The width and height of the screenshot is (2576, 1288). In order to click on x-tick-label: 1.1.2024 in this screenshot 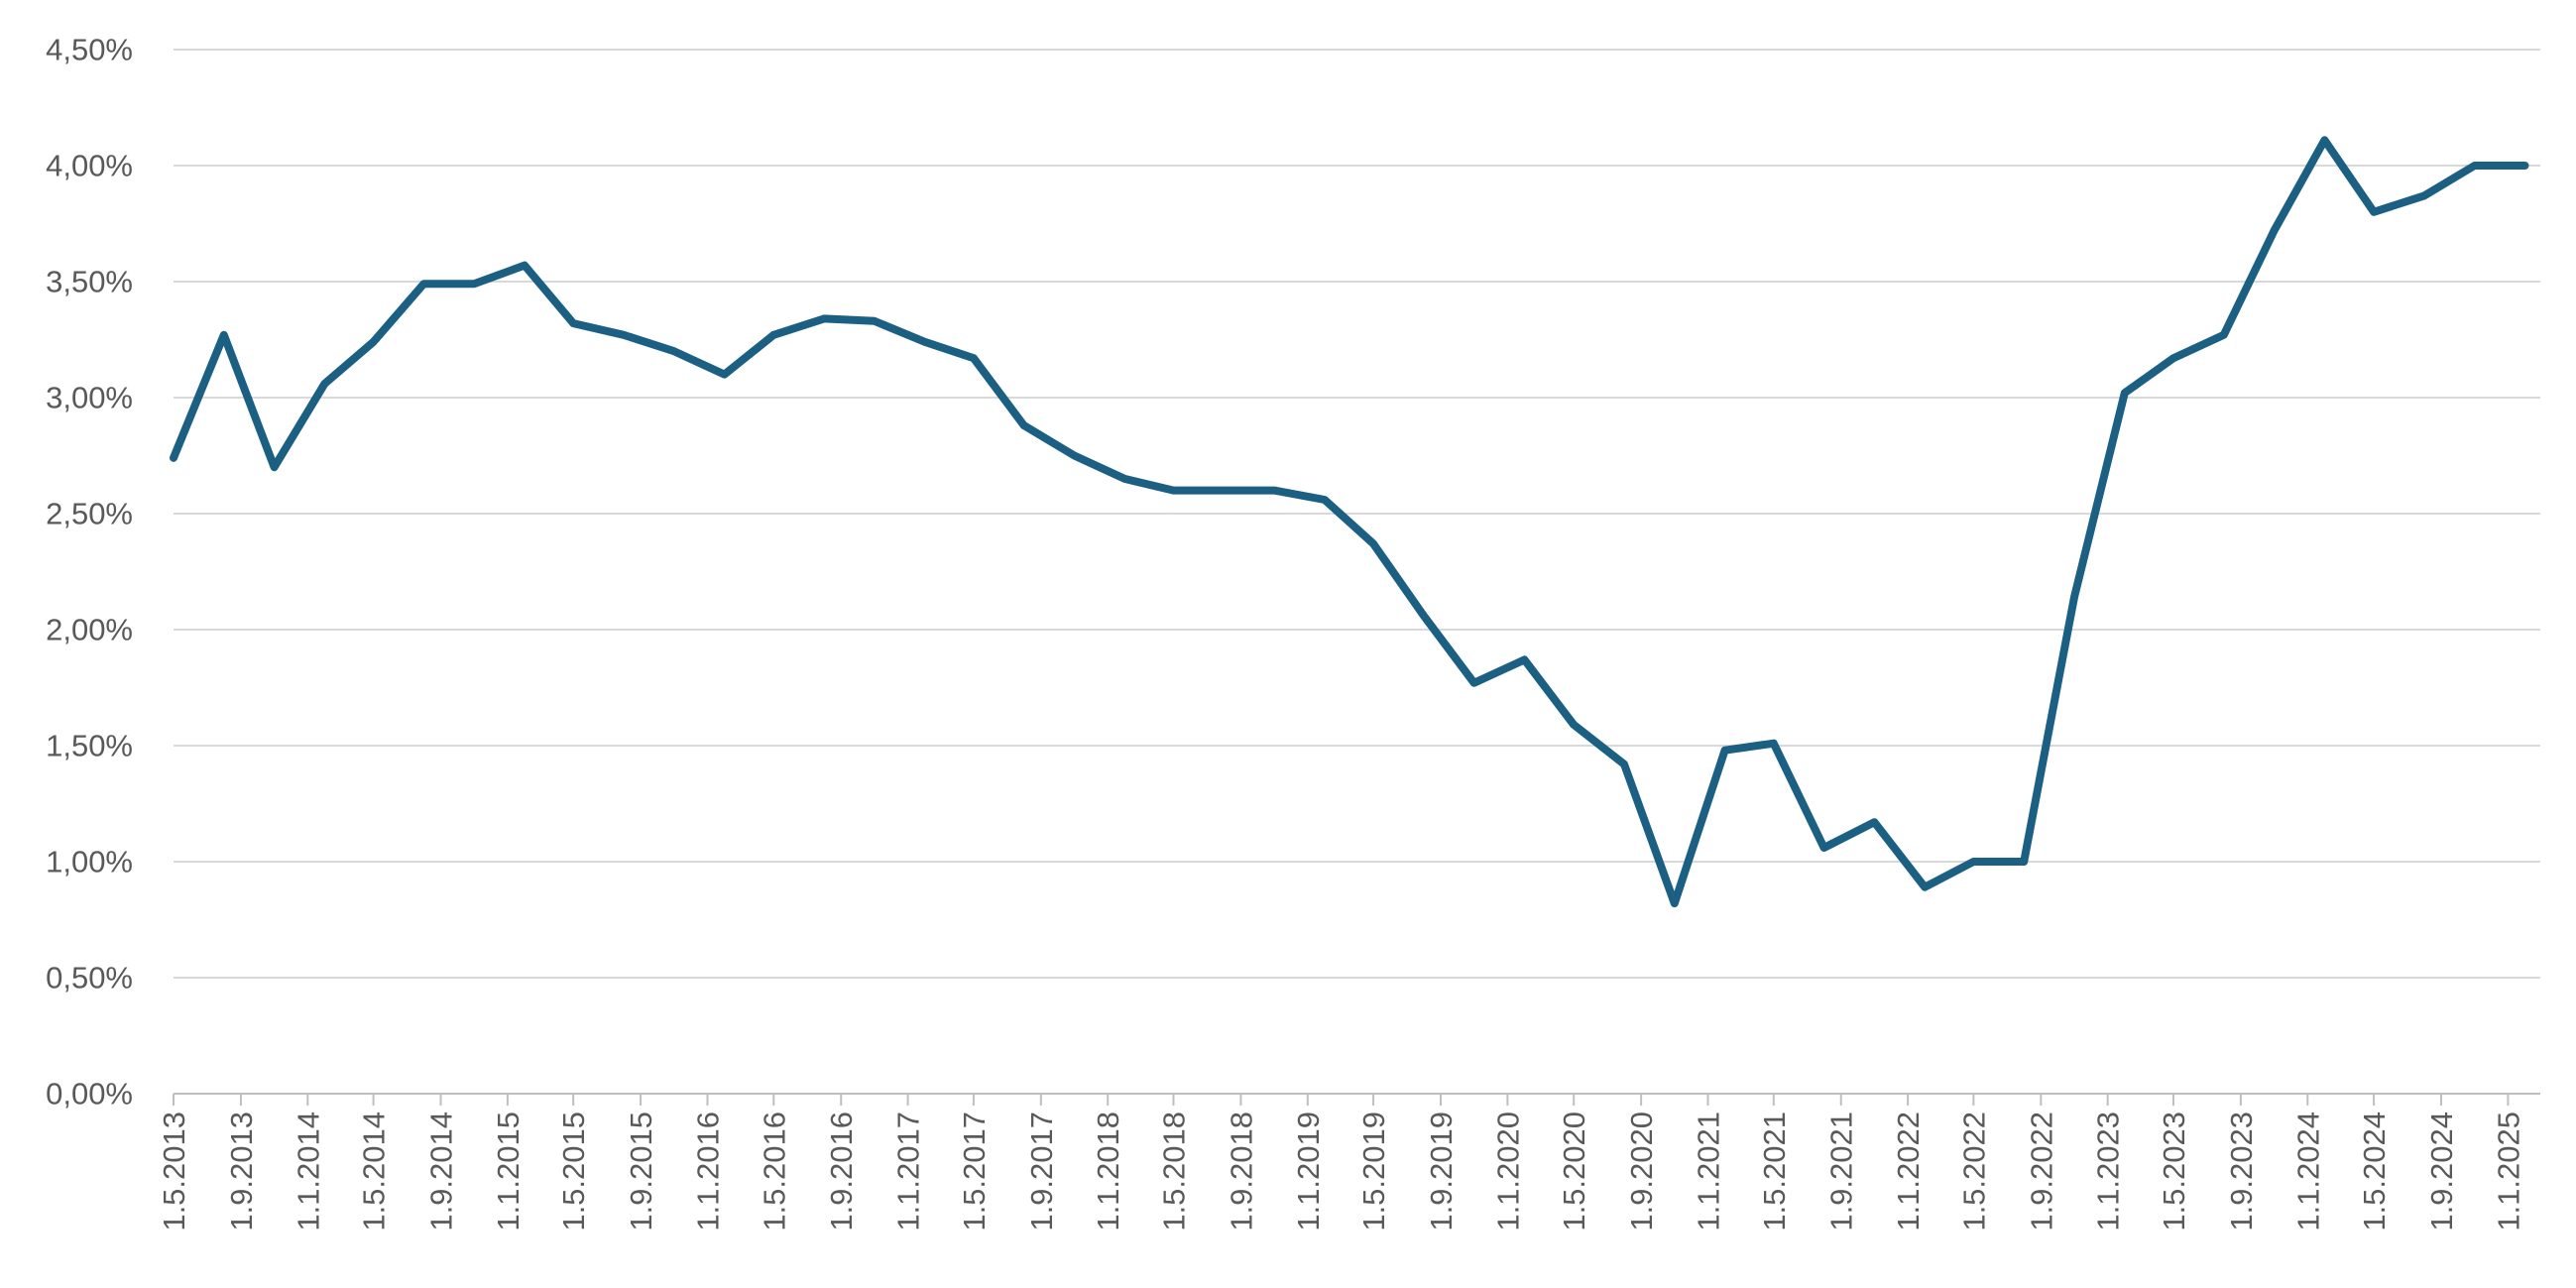, I will do `click(2307, 1171)`.